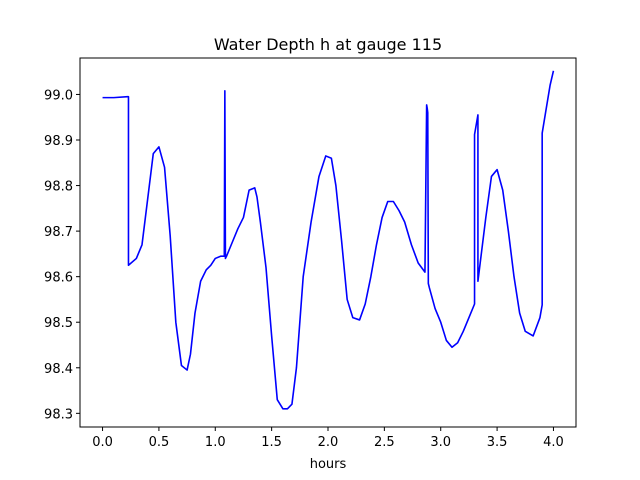  What do you see at coordinates (384, 442) in the screenshot?
I see `x-tick-label: 2.5` at bounding box center [384, 442].